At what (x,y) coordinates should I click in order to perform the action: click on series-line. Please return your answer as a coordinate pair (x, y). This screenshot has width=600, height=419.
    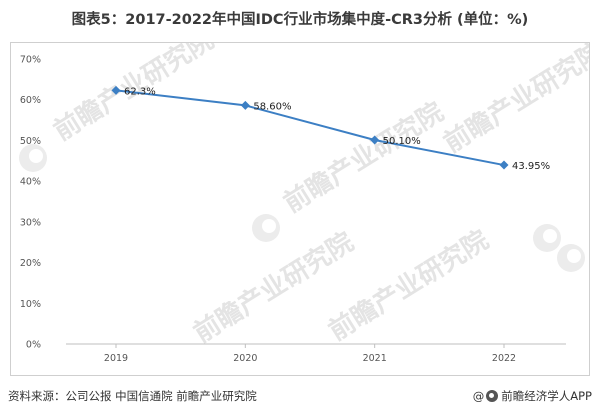
    Looking at the image, I should click on (310, 128).